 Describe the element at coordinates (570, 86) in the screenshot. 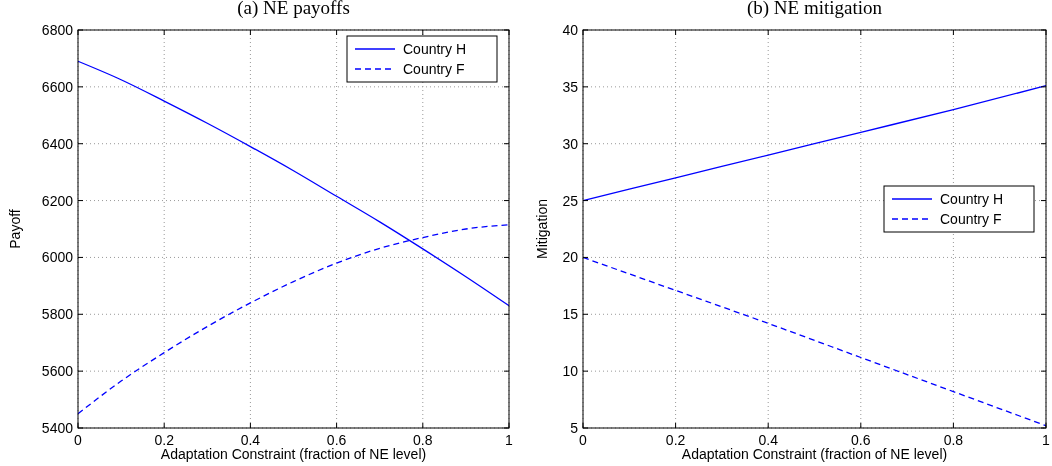

I see `y-tick-label: 35` at that location.